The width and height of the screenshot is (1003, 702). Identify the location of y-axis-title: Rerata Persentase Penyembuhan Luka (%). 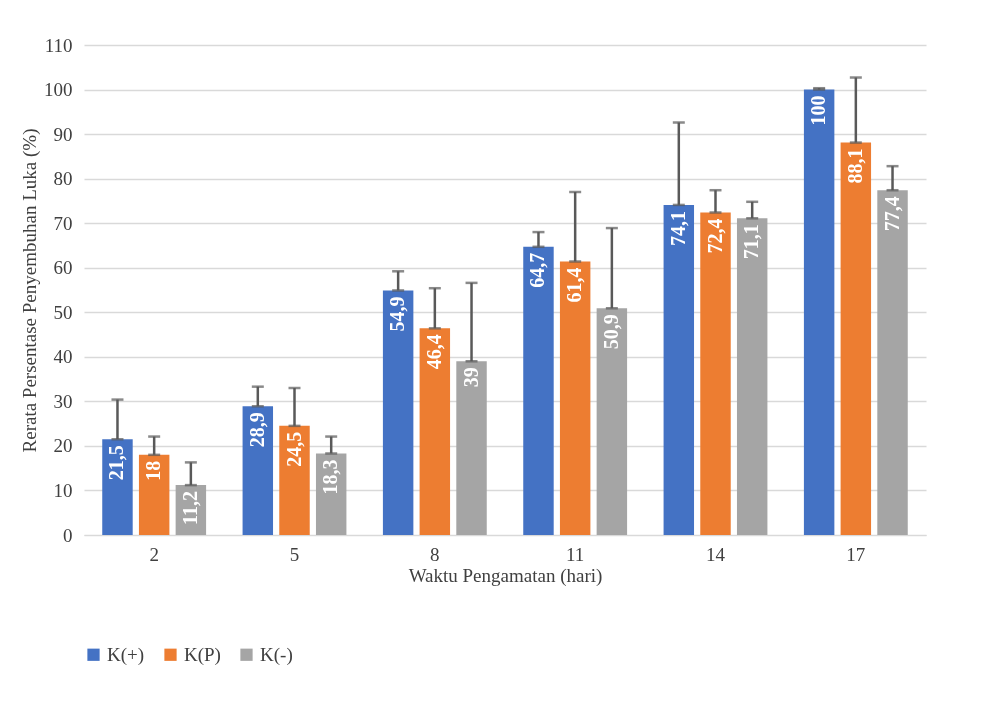
(30, 290).